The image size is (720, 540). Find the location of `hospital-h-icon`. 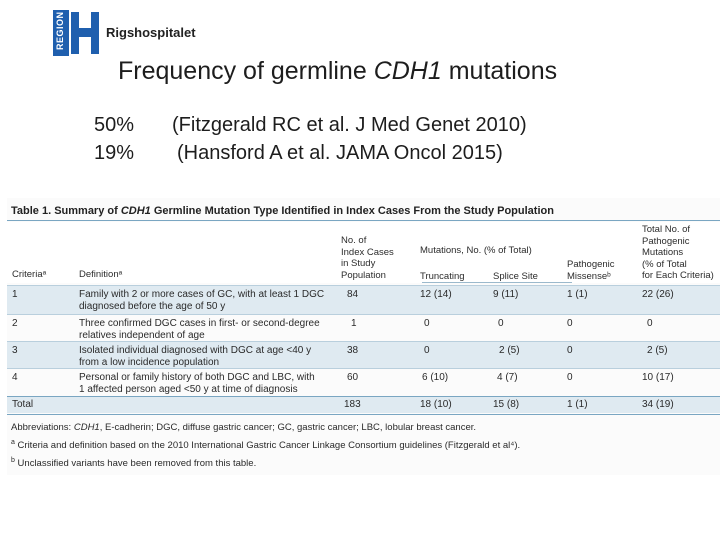

hospital-h-icon is located at coordinates (85, 33).